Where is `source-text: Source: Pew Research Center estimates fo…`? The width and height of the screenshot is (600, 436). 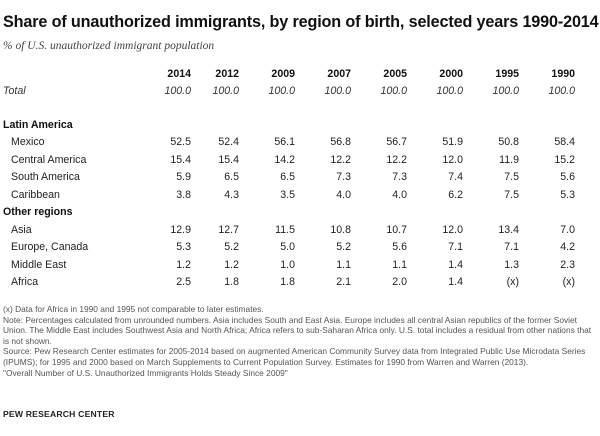
source-text: Source: Pew Research Center estimates fo… is located at coordinates (294, 356).